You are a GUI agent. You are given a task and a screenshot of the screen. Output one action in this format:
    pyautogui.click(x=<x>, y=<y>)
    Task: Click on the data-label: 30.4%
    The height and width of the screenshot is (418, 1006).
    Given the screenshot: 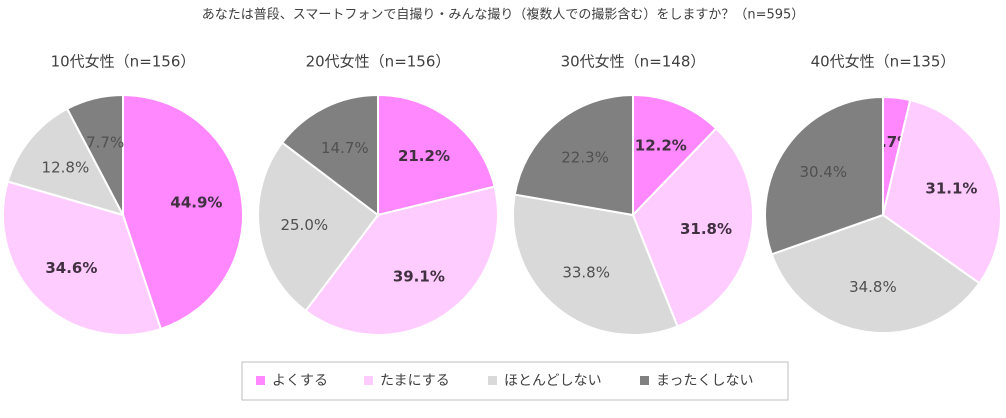 What is the action you would take?
    pyautogui.click(x=823, y=172)
    